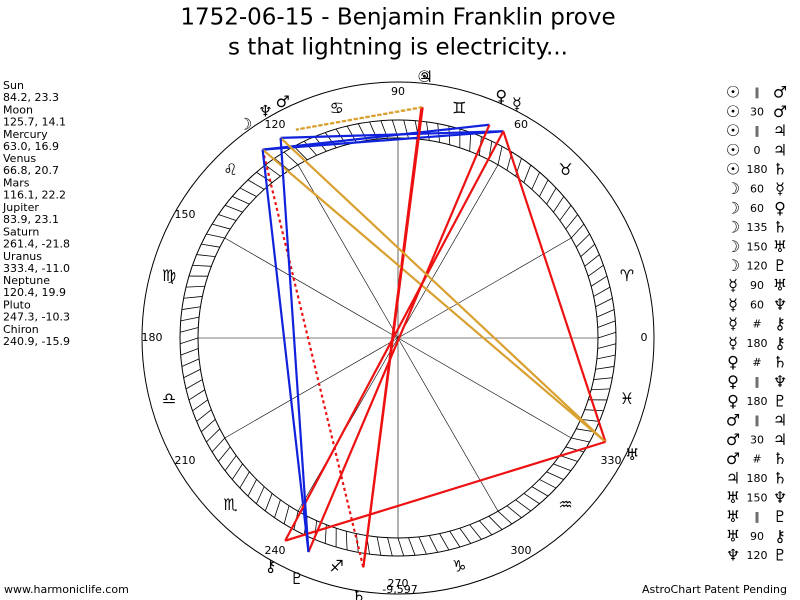 This screenshot has height=600, width=800. I want to click on planet-name: Saturn, so click(21, 231).